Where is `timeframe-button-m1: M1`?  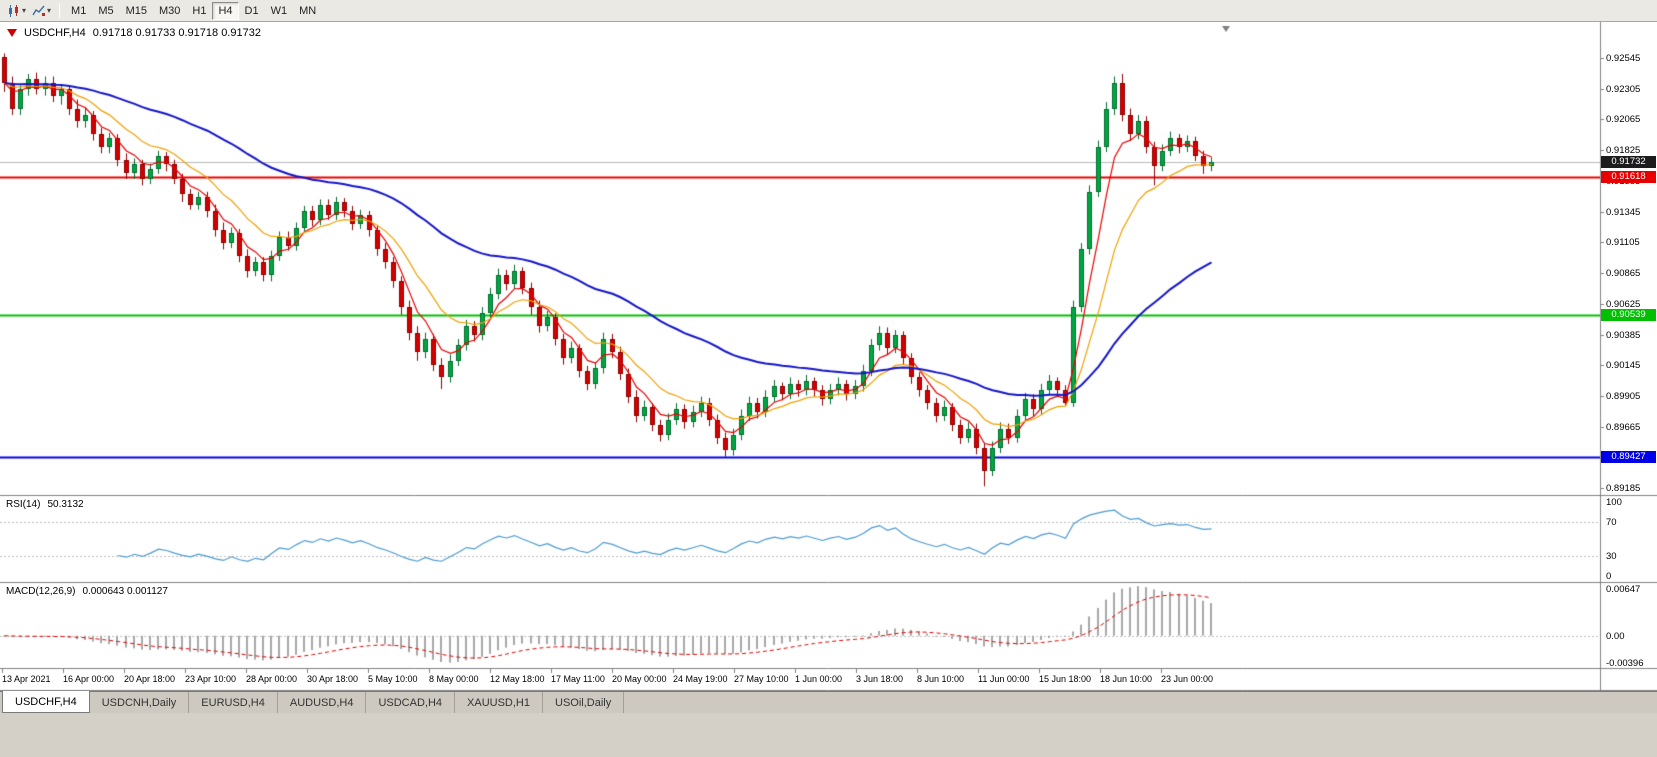
timeframe-button-m1: M1 is located at coordinates (79, 10).